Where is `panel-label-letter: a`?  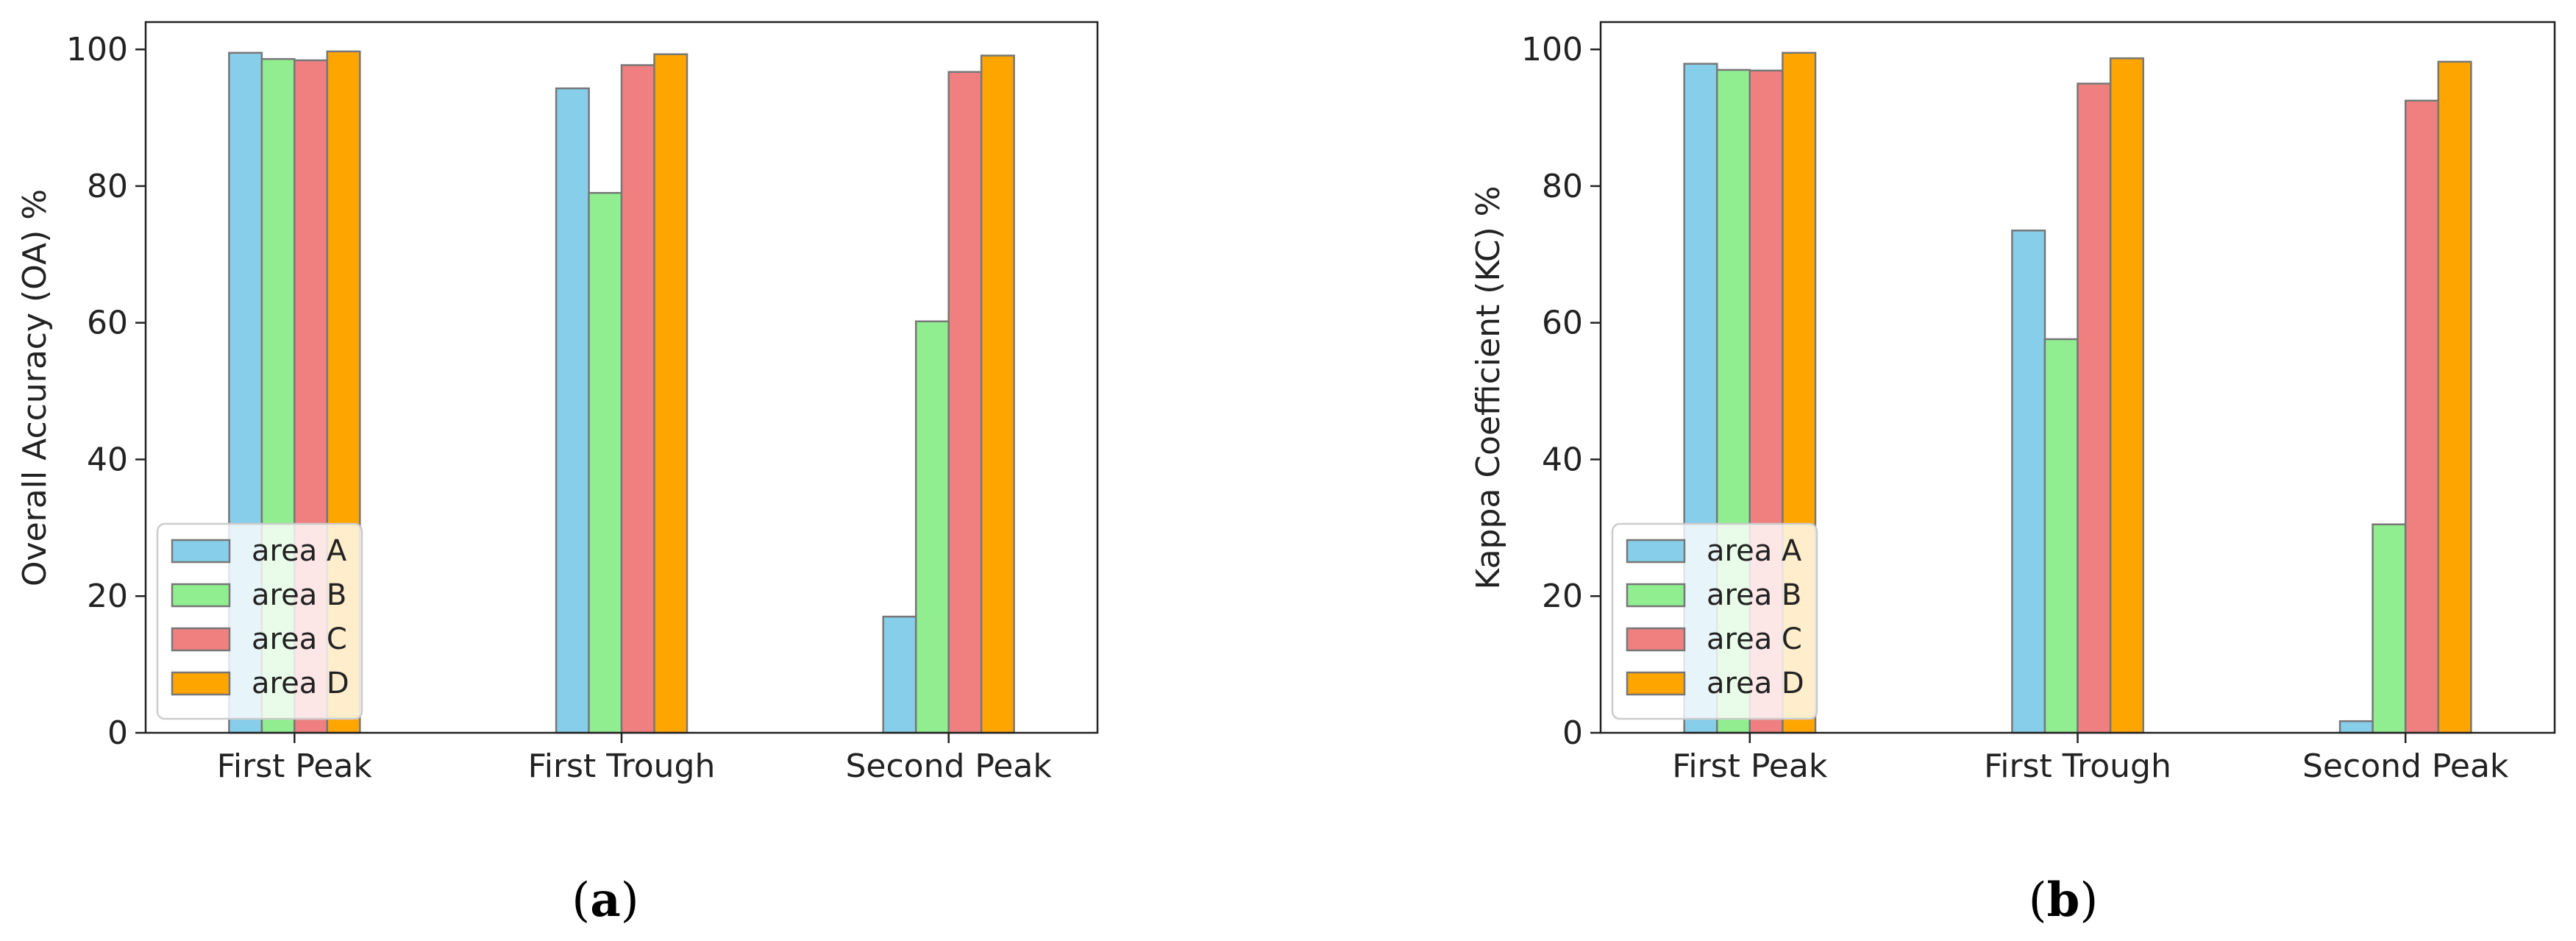 panel-label-letter: a is located at coordinates (605, 901).